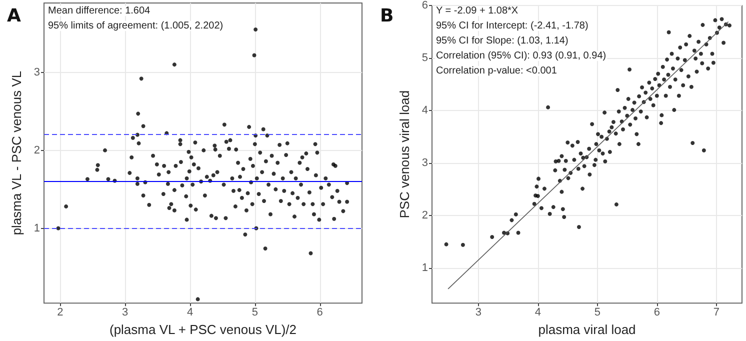 The height and width of the screenshot is (341, 746). I want to click on y-axis-title: plasma VL - PSC venous VL, so click(16, 153).